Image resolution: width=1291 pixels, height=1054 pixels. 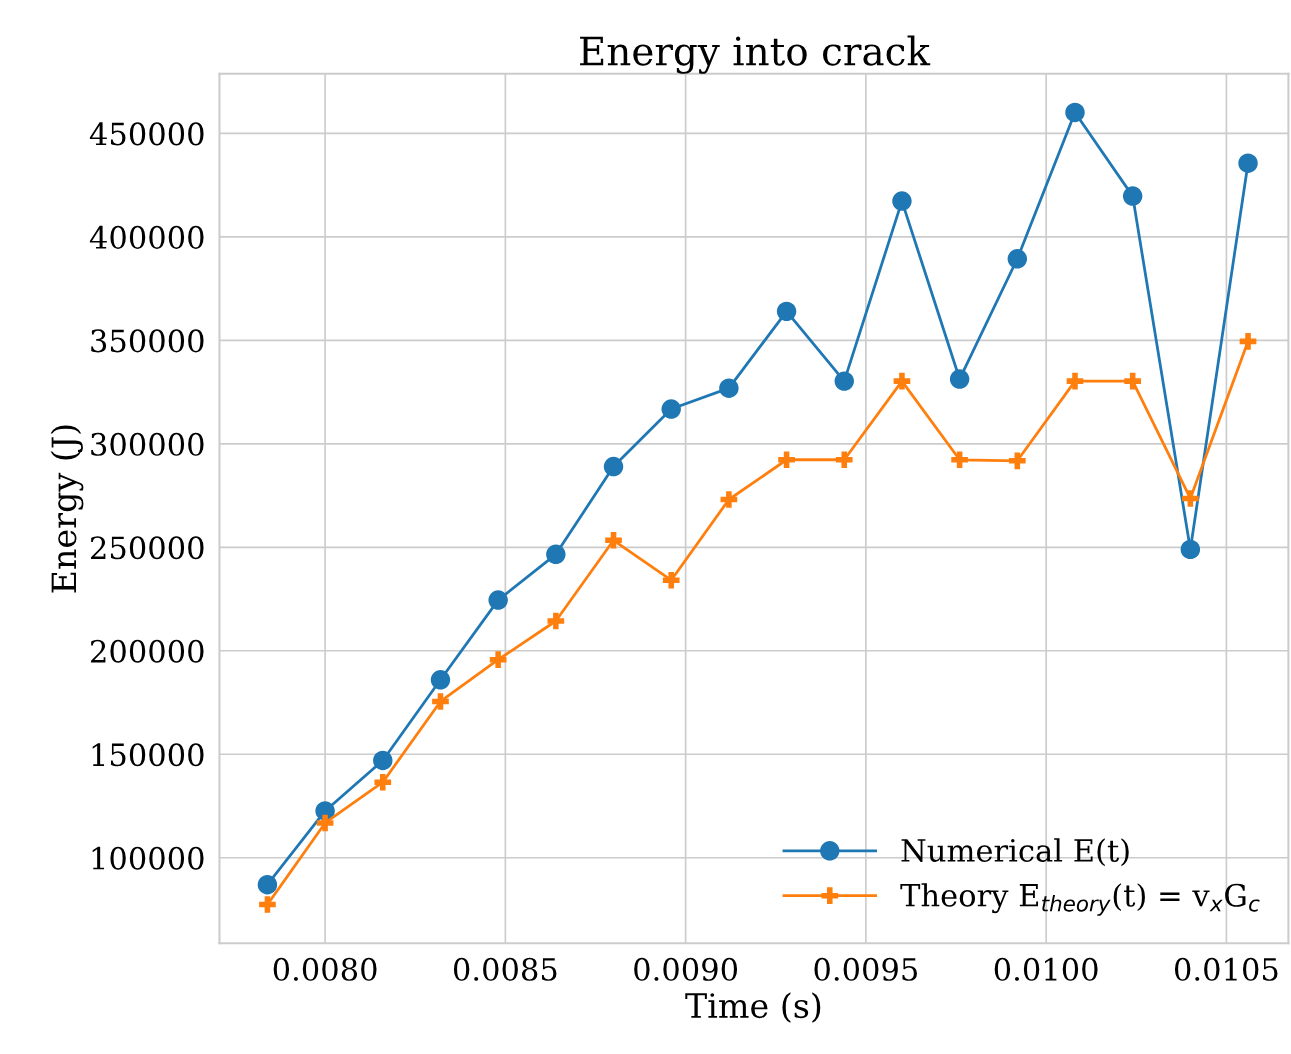 I want to click on x-tick-label: 0.0100, so click(x=1046, y=969).